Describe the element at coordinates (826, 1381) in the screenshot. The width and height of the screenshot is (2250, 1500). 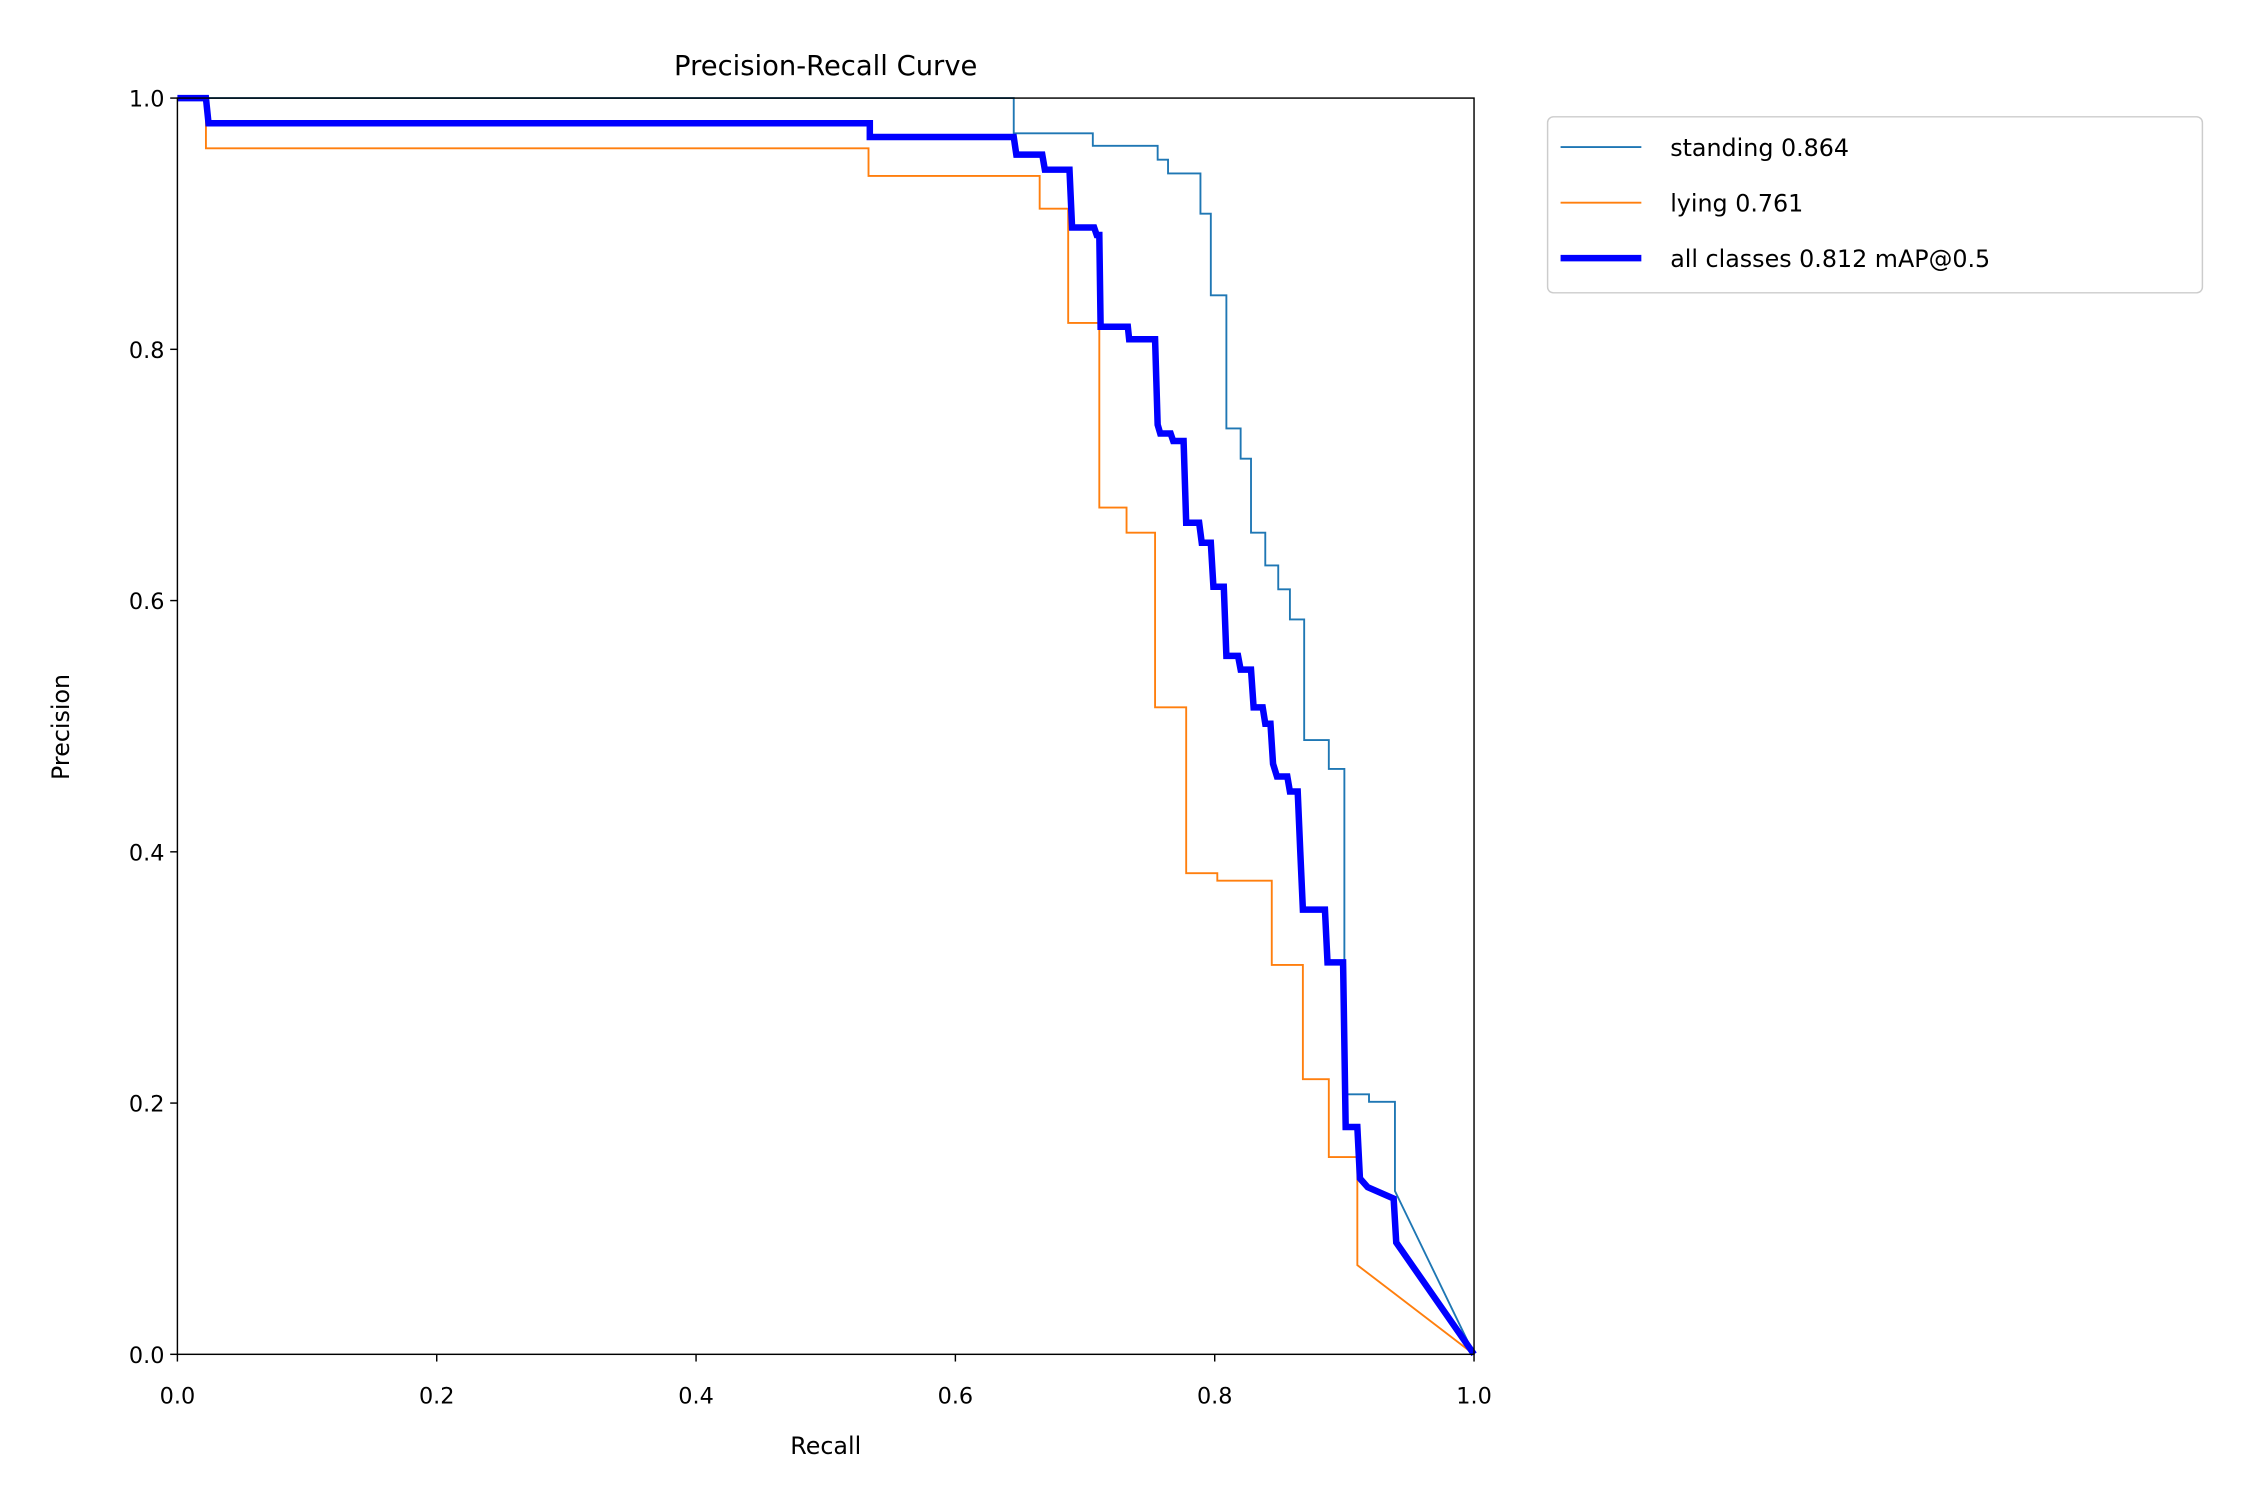
I see `x-axis: 0.0 0.2 0.4 0.6 0.8 1.0` at that location.